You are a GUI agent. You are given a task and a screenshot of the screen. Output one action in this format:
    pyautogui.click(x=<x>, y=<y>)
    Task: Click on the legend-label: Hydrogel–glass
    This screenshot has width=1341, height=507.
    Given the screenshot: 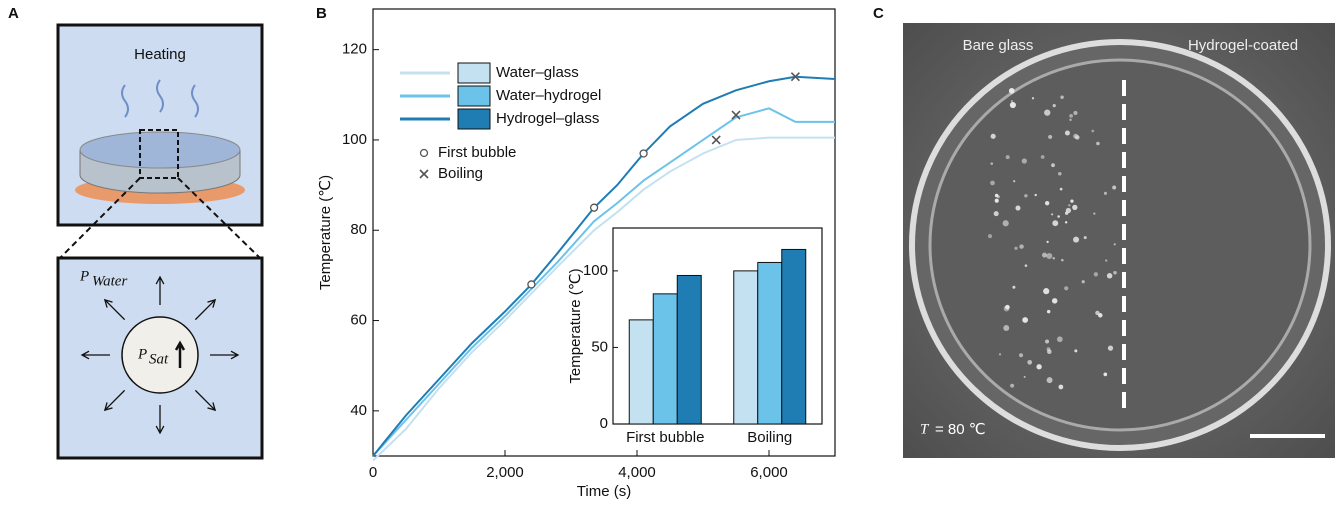 What is the action you would take?
    pyautogui.click(x=547, y=118)
    